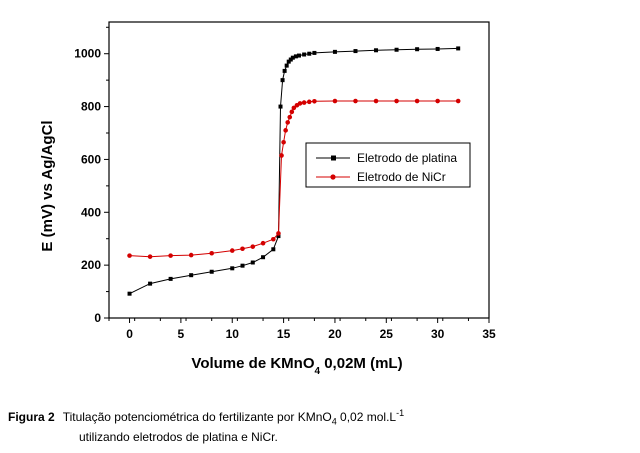 This screenshot has width=640, height=453. I want to click on caption-text-b: 0,02 mol.L, so click(366, 417).